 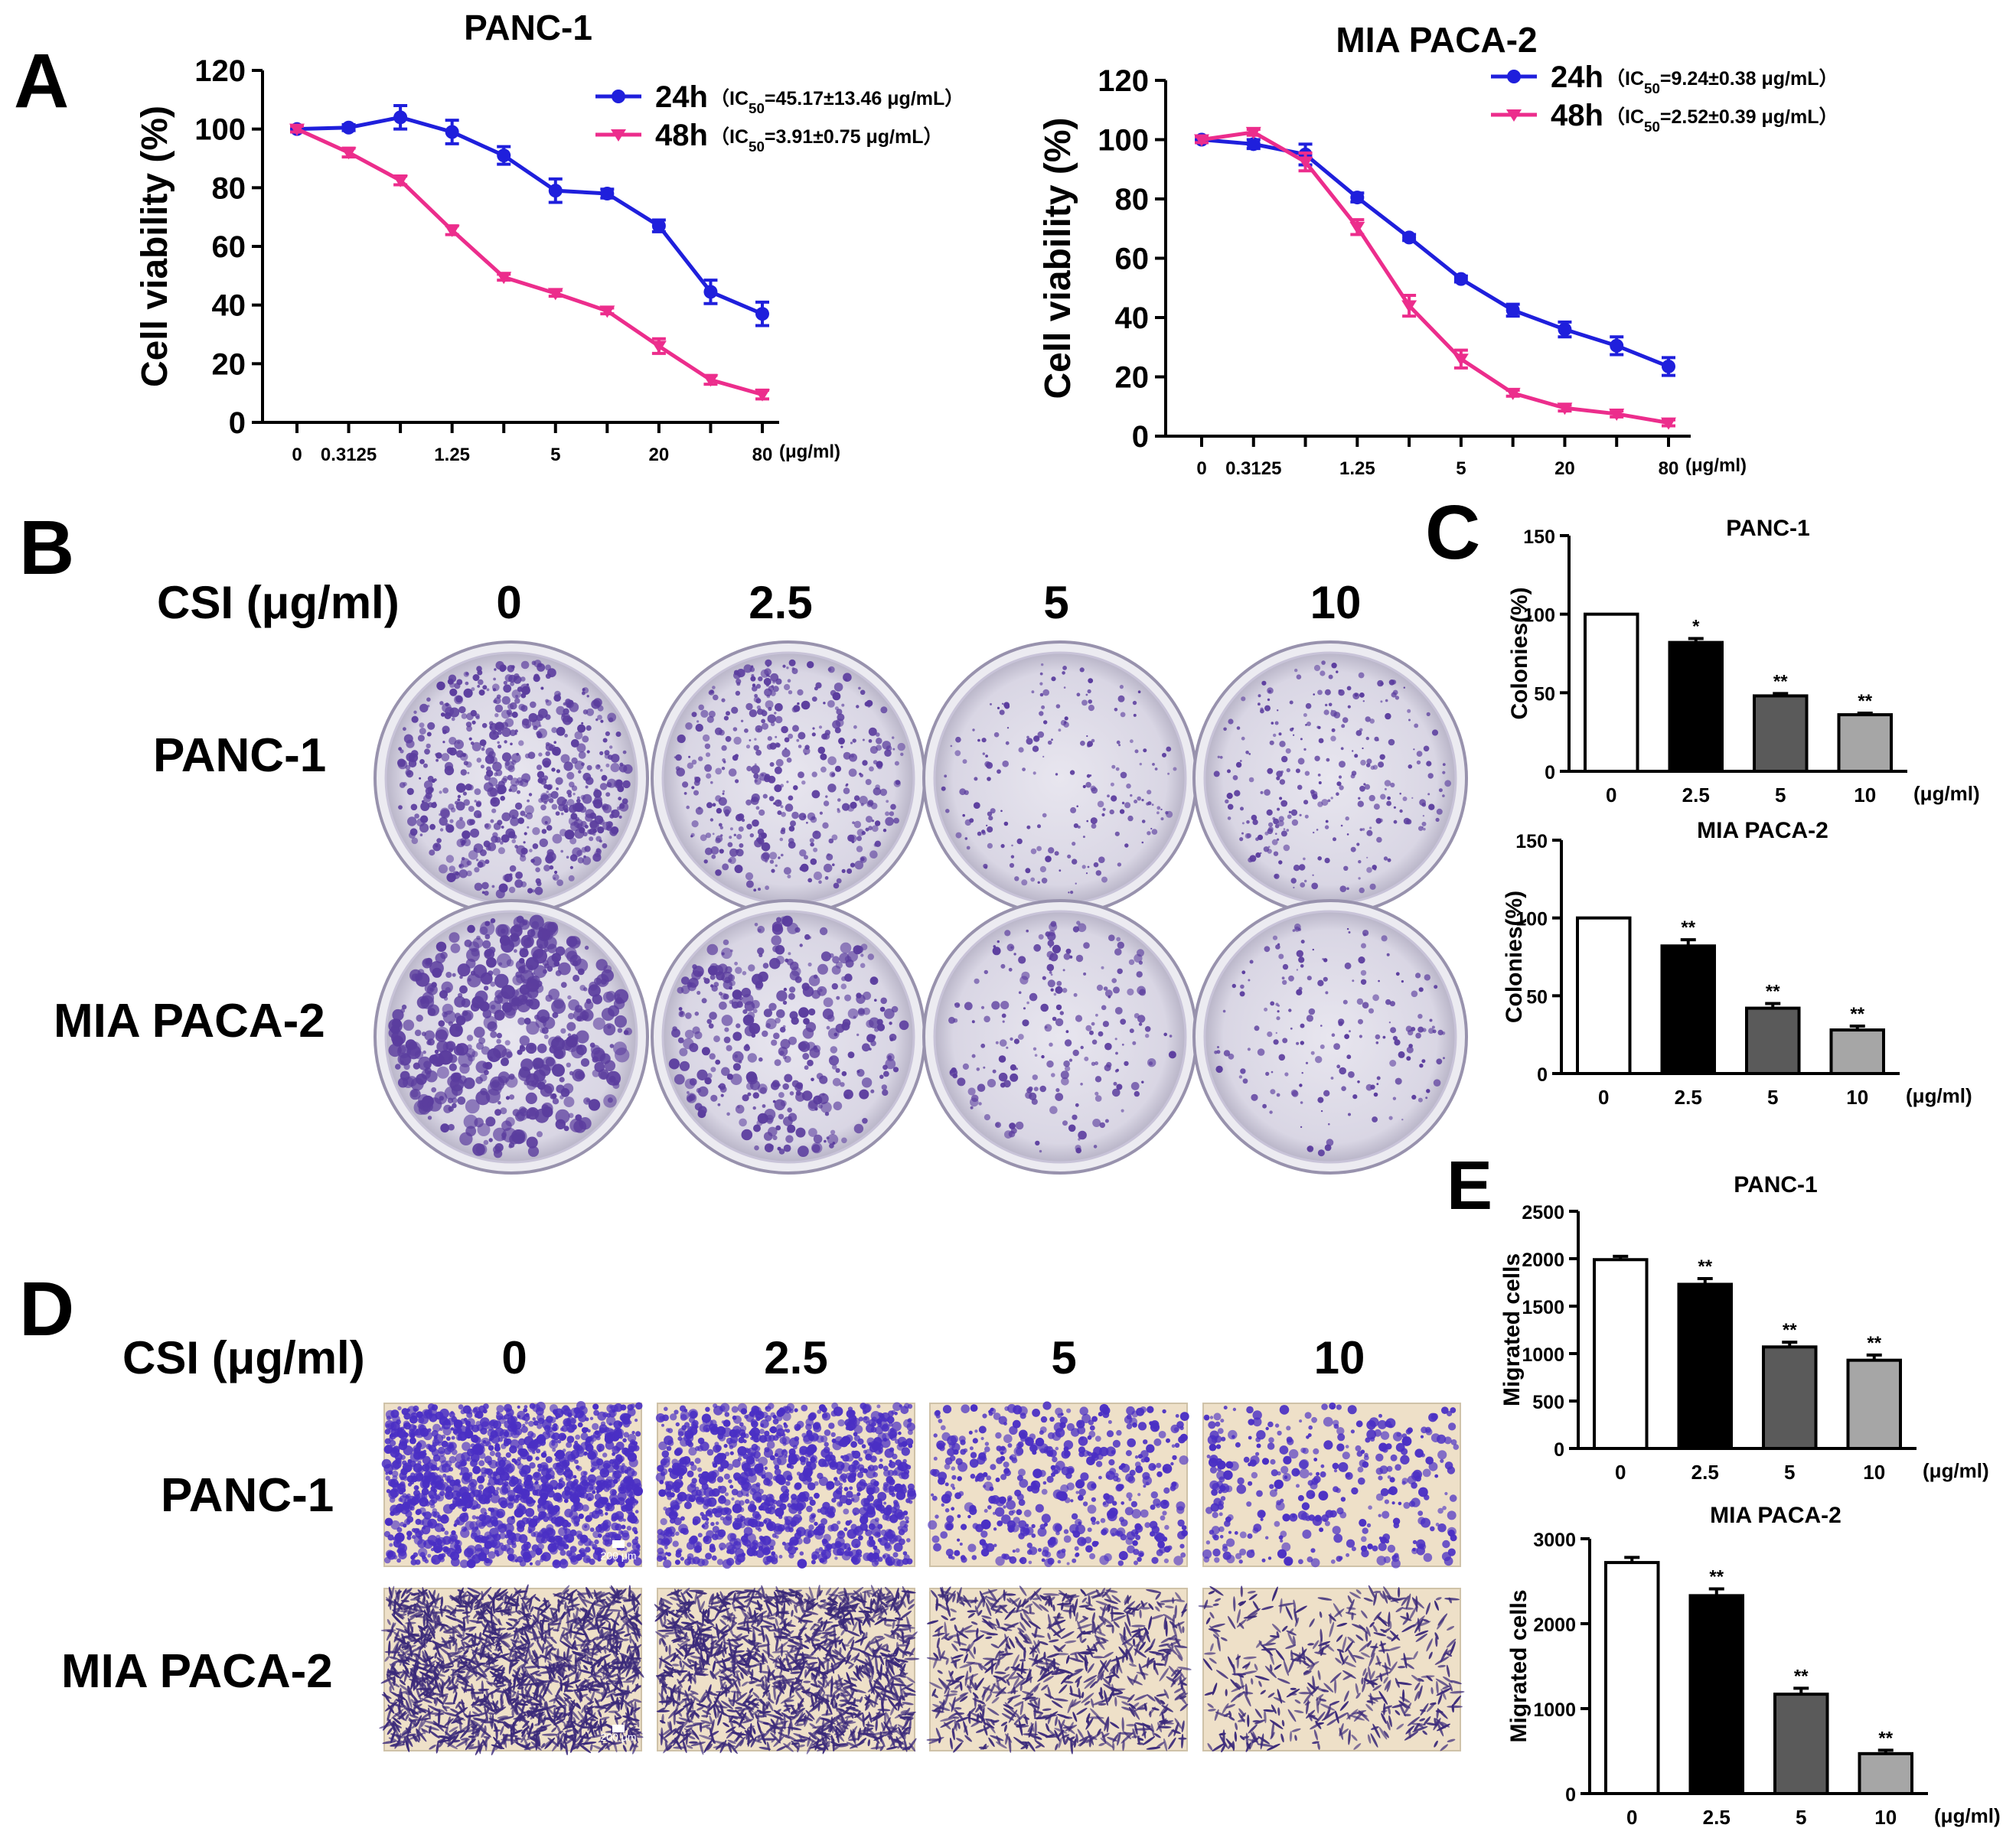 I want to click on y-tick-label: 1000, so click(x=1554, y=1710).